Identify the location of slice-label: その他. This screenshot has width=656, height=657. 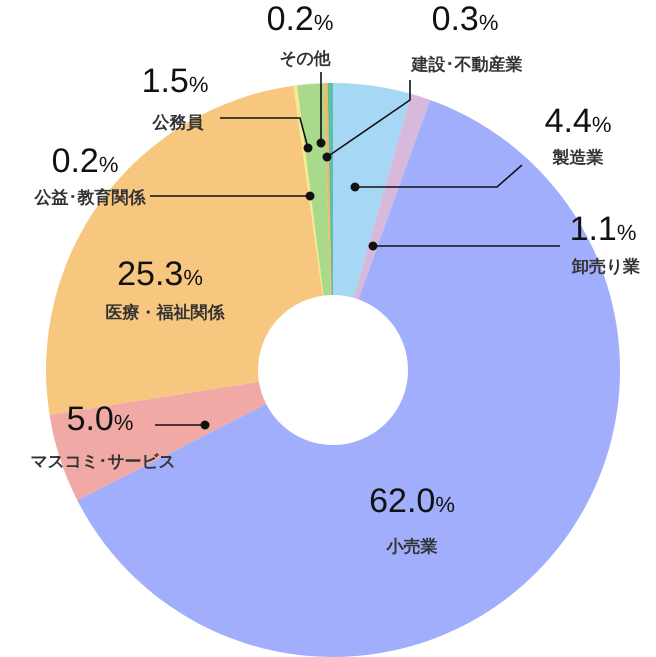
(306, 58).